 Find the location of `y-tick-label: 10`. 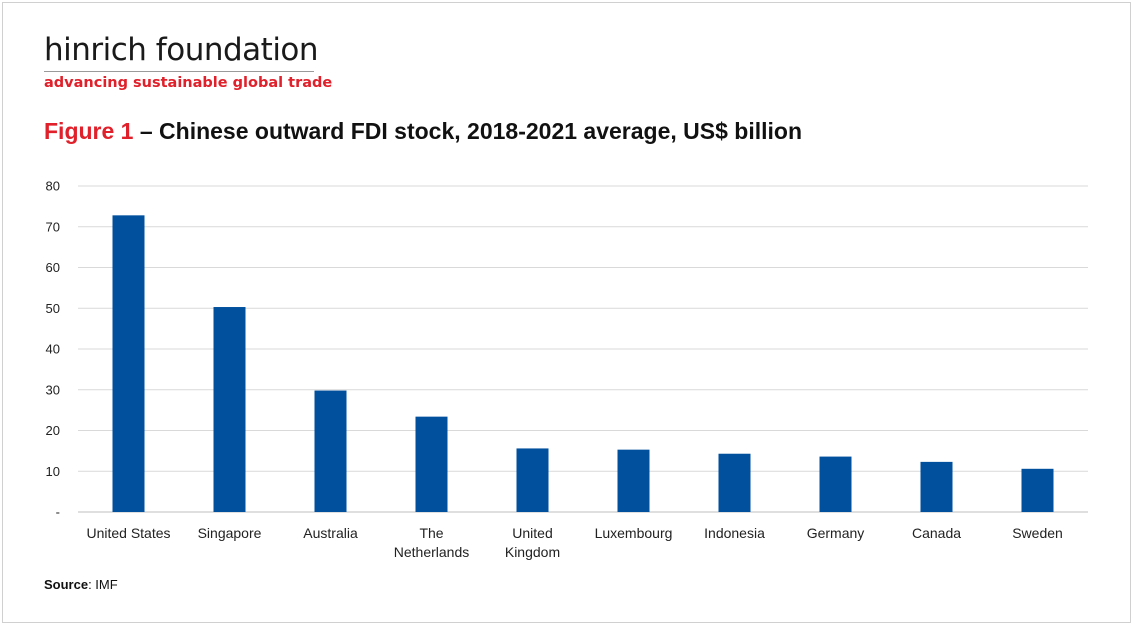

y-tick-label: 10 is located at coordinates (53, 471).